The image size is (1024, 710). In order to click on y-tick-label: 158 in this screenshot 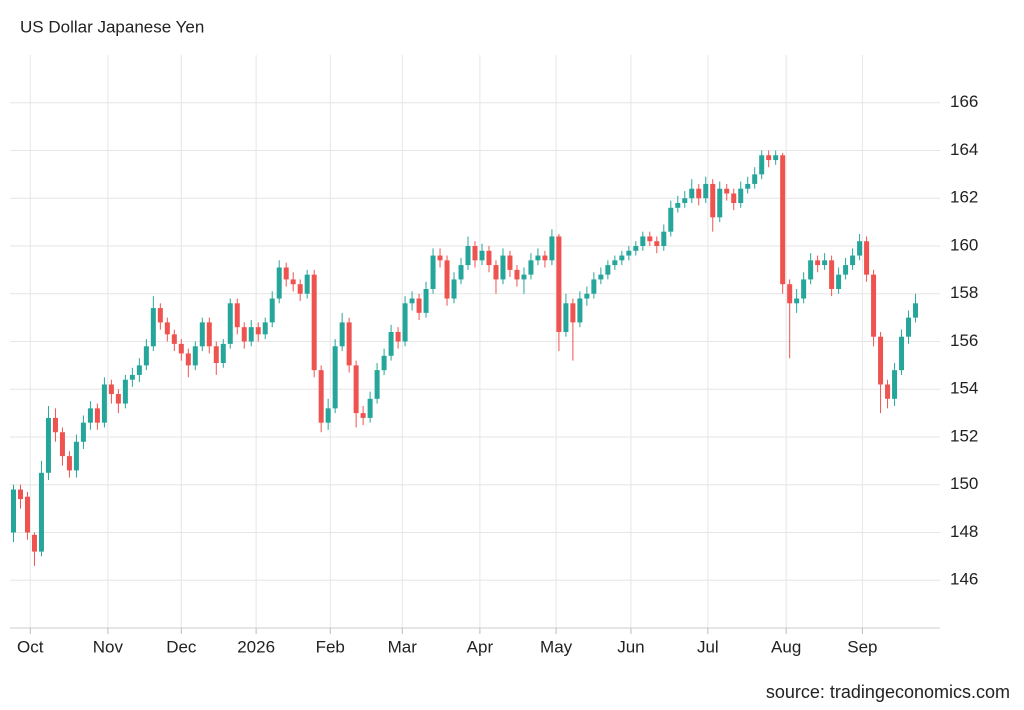, I will do `click(964, 292)`.